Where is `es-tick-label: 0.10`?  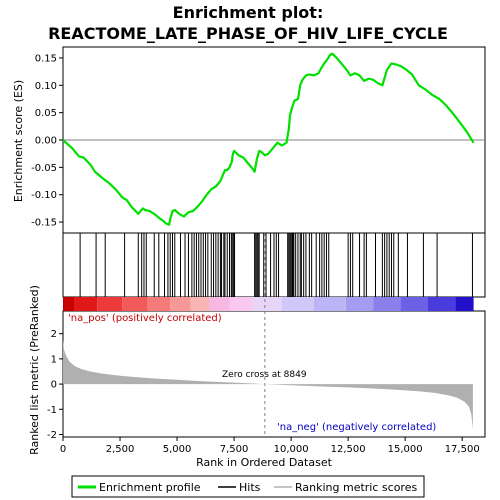
es-tick-label: 0.10 is located at coordinates (46, 86).